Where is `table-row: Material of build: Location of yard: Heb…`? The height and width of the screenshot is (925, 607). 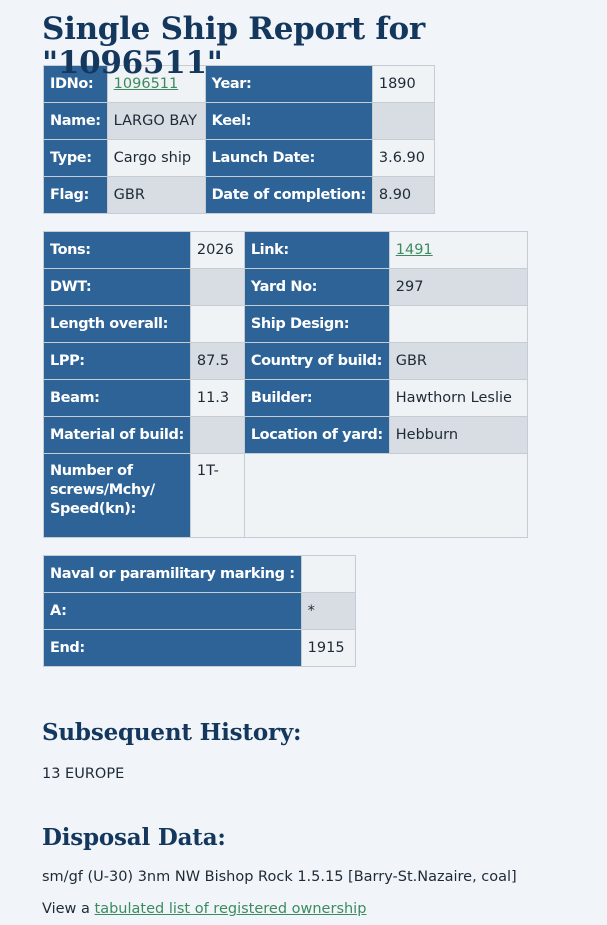
table-row: Material of build: Location of yard: Heb… is located at coordinates (285, 435).